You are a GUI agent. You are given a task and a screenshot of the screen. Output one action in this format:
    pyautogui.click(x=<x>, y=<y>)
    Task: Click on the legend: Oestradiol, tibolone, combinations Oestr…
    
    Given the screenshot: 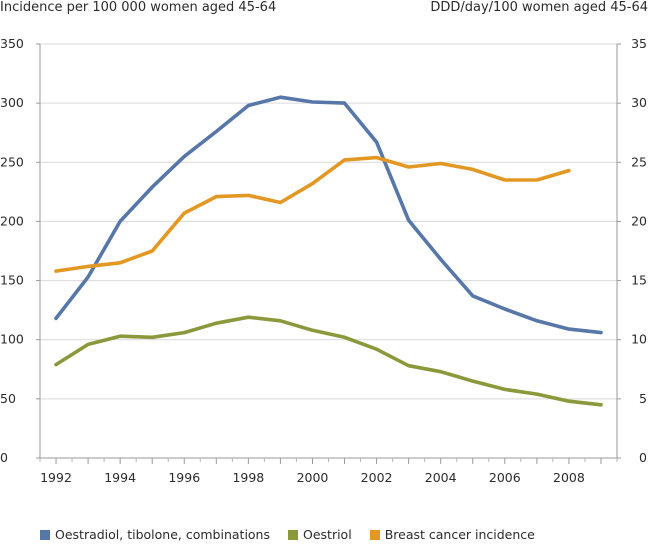 What is the action you would take?
    pyautogui.click(x=296, y=534)
    